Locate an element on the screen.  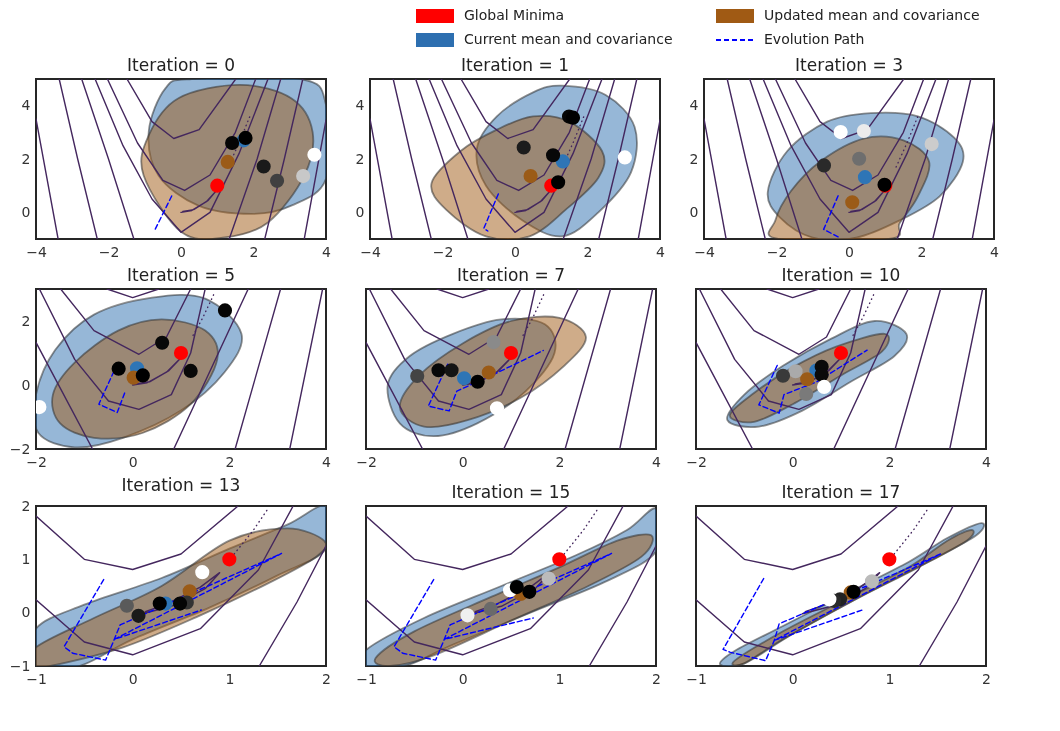
chart-title: Iteration = 17 is located at coordinates (841, 492).